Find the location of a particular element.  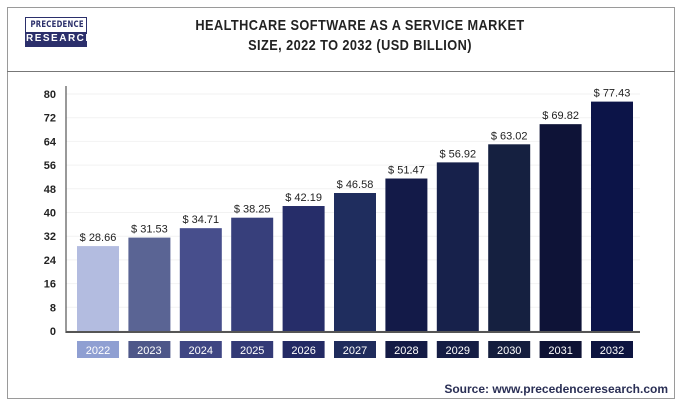

source-note: Source: www.precedenceresearch.com is located at coordinates (556, 389).